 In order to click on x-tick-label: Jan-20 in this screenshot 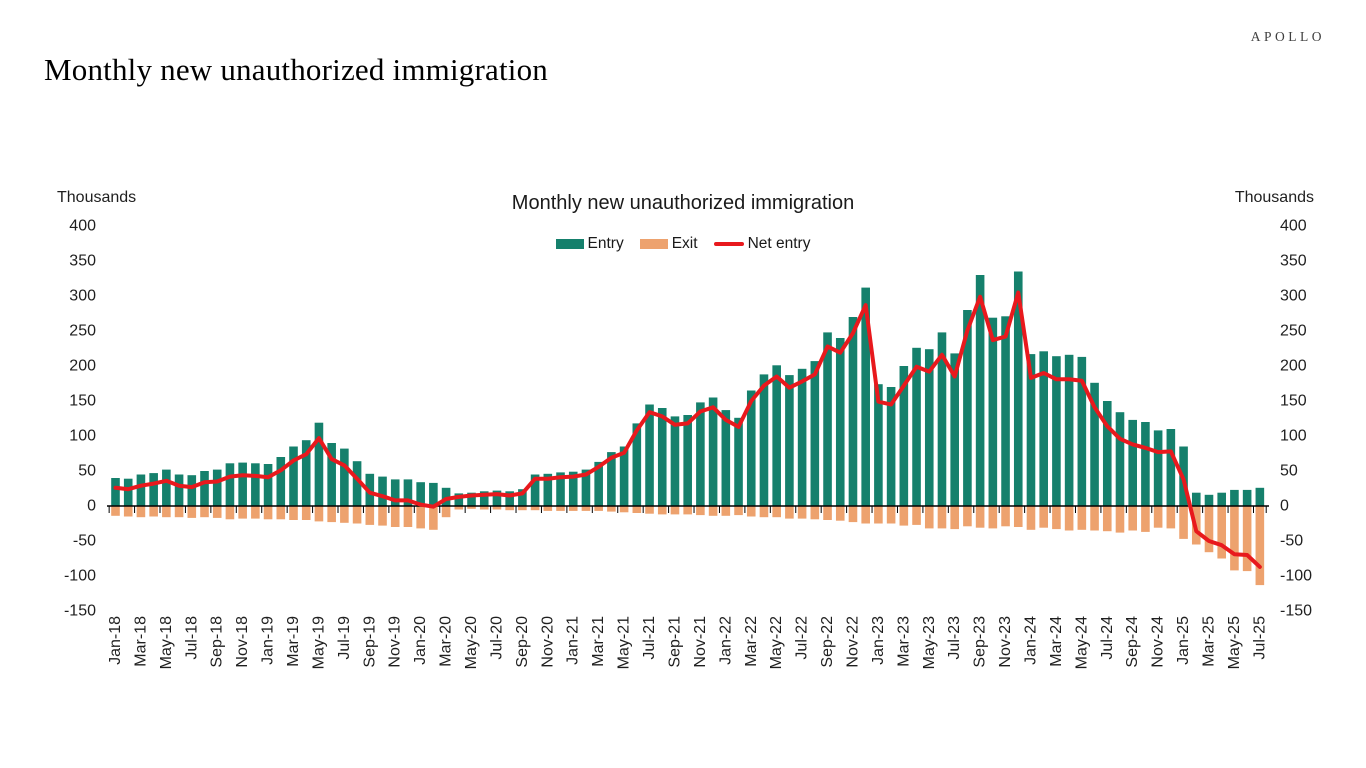, I will do `click(420, 640)`.